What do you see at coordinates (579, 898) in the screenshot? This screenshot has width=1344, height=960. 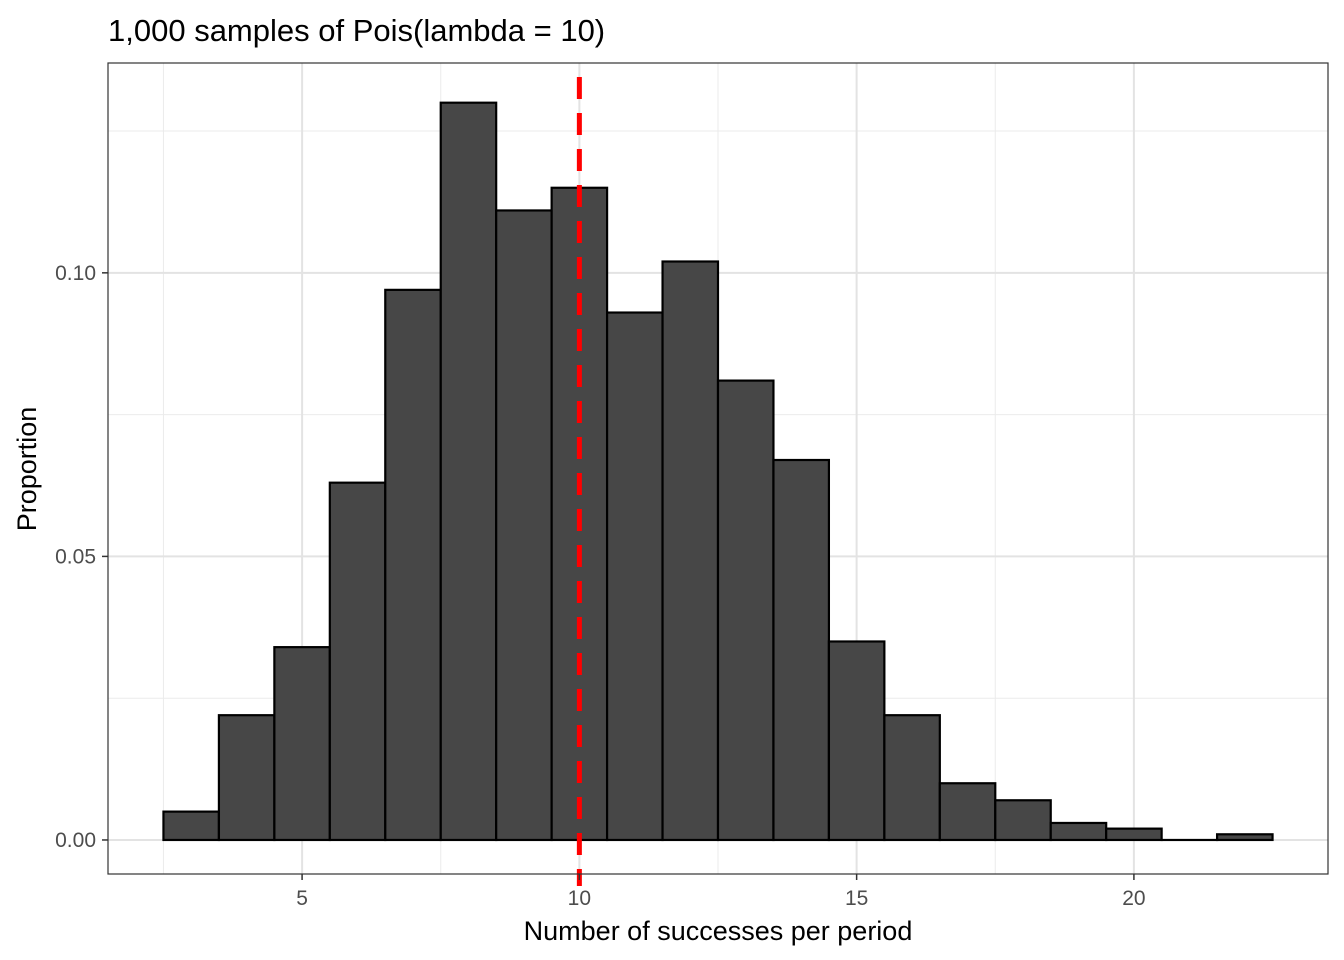 I see `x-tick-label: 10` at bounding box center [579, 898].